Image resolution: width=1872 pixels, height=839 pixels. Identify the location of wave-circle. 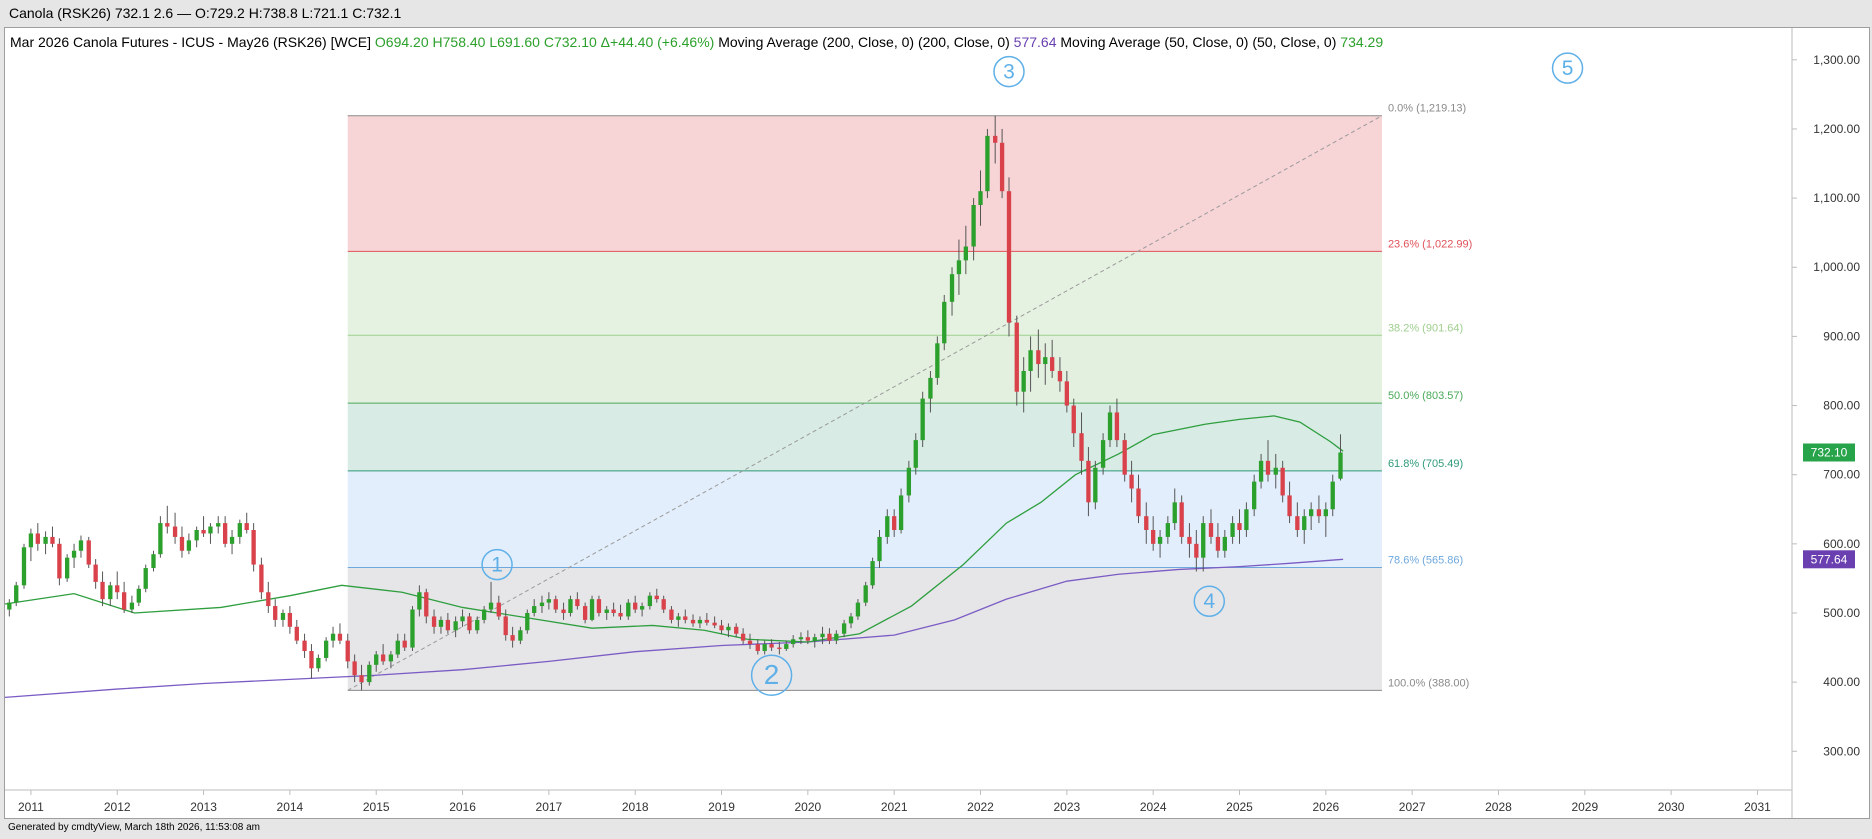
(1009, 71).